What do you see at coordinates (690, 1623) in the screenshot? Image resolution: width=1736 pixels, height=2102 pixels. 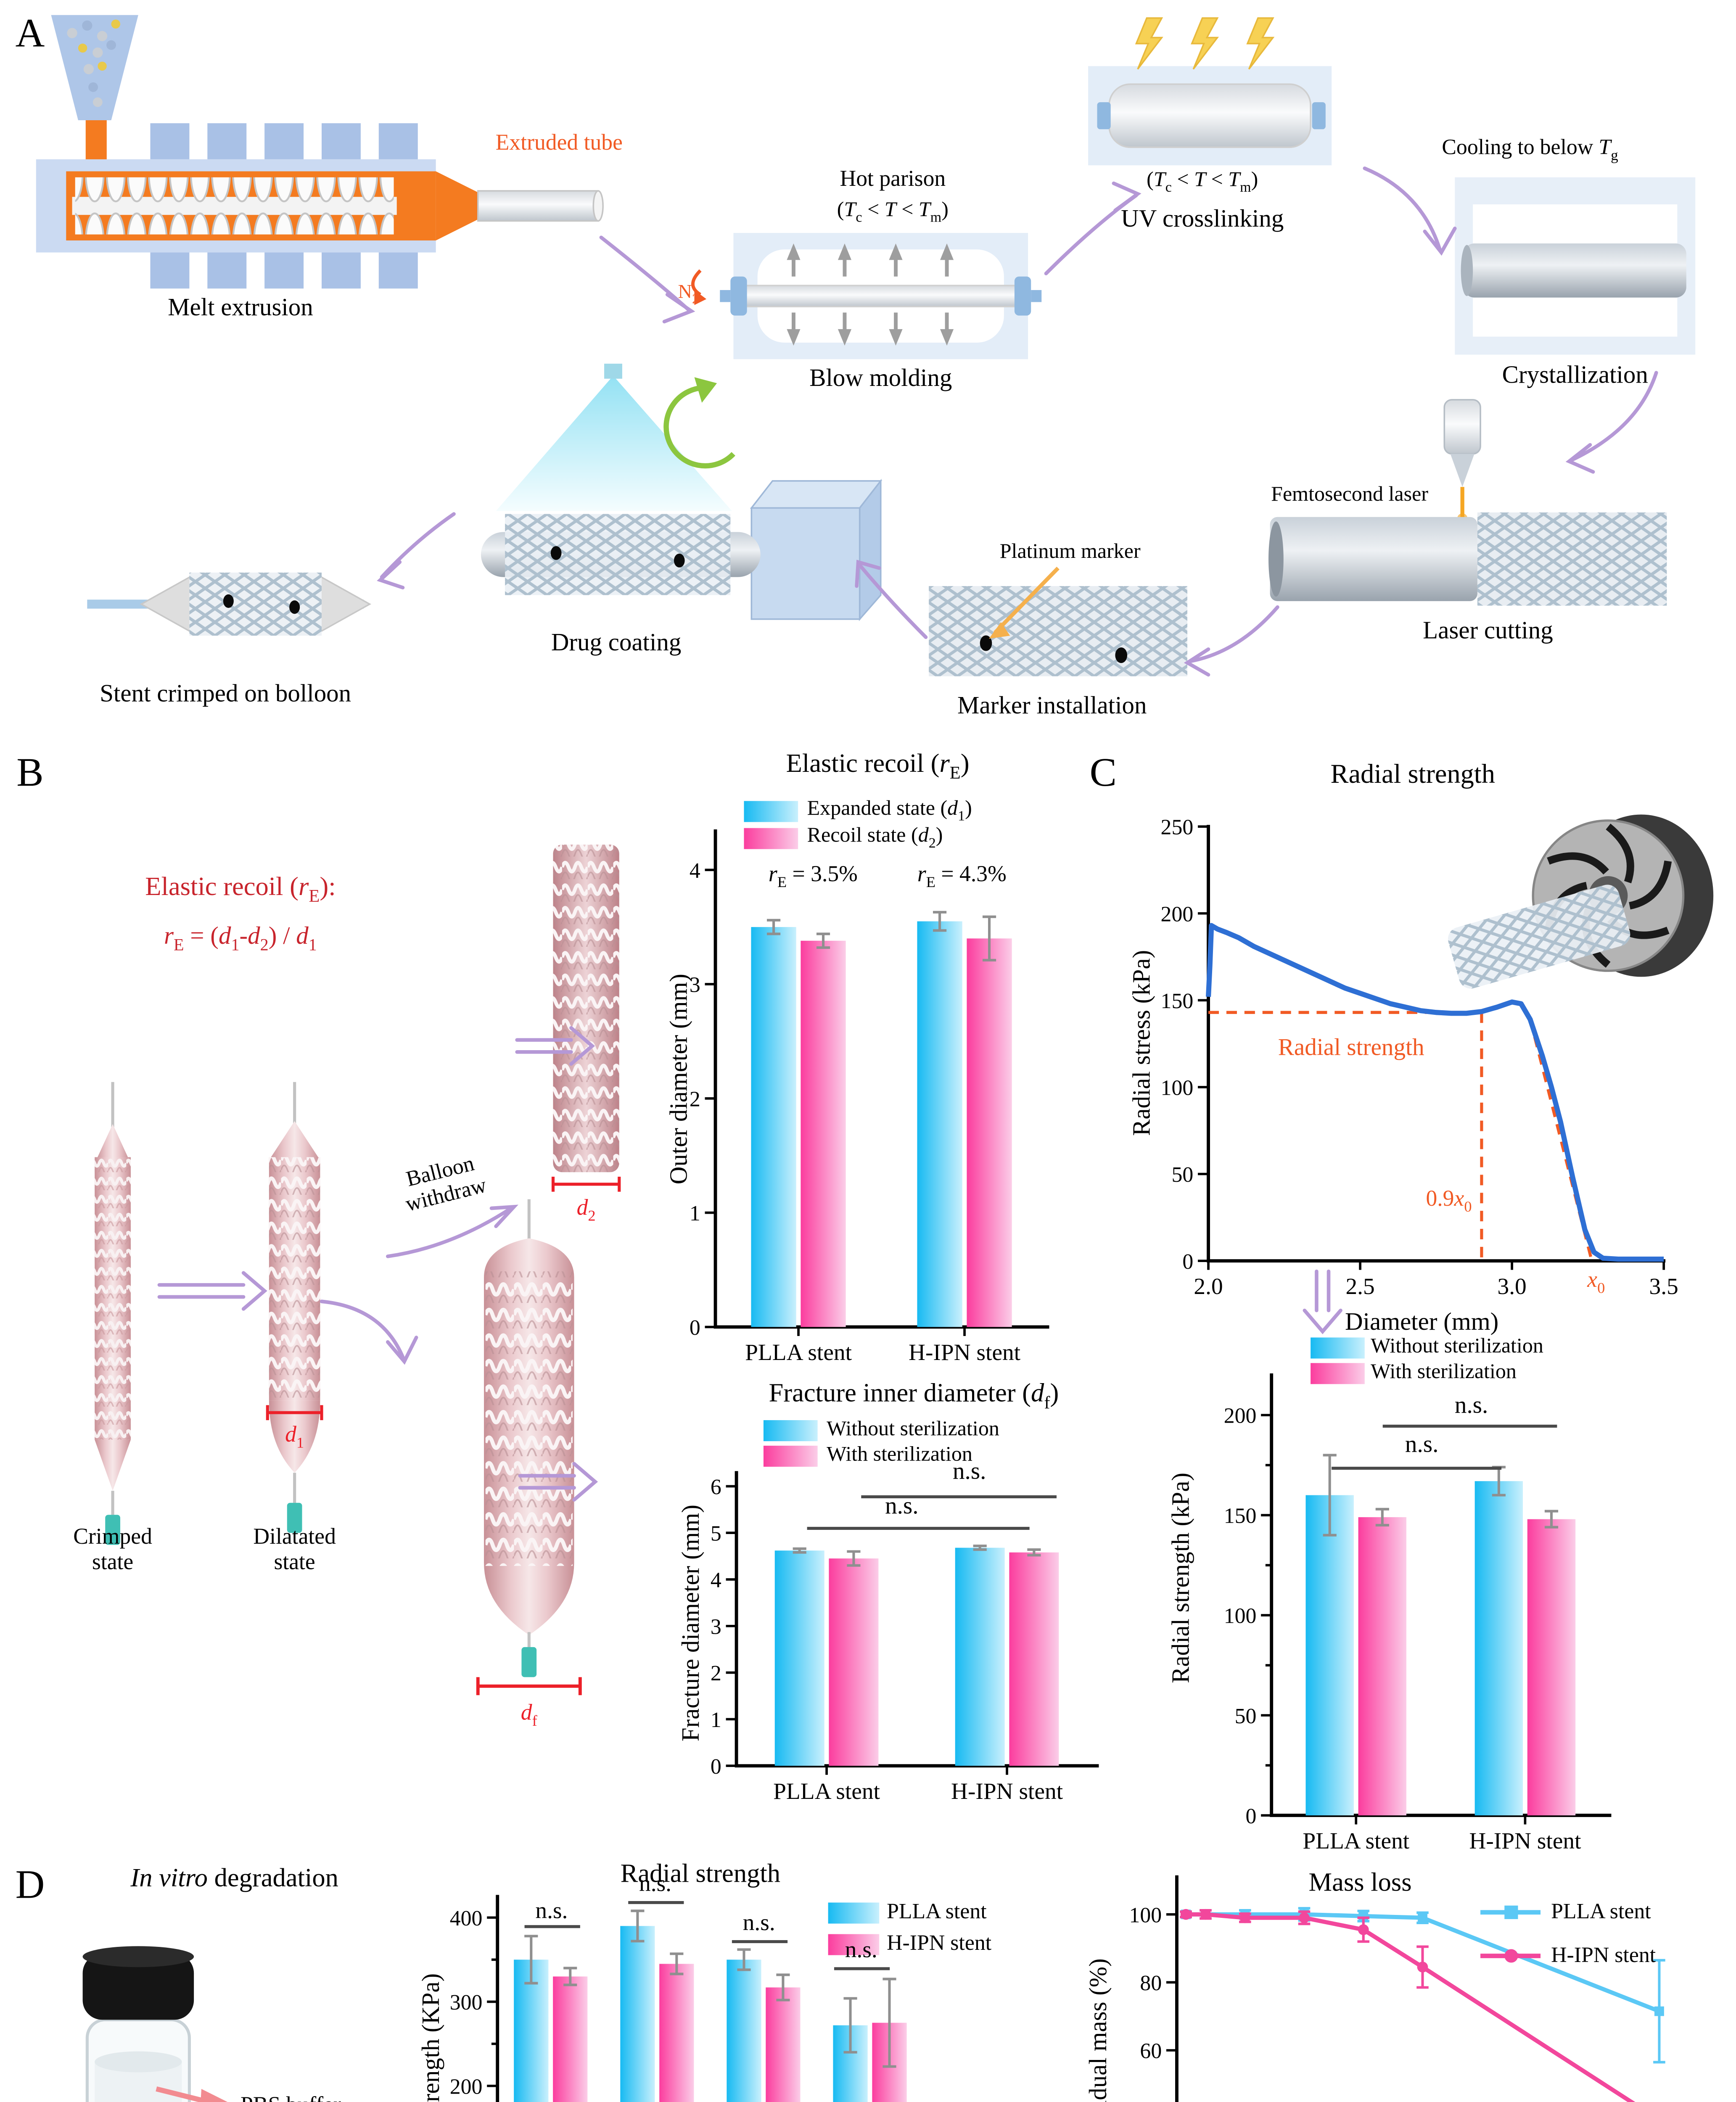 I see `fracture-diameter-axis-label: Fracture diameter (mm)` at bounding box center [690, 1623].